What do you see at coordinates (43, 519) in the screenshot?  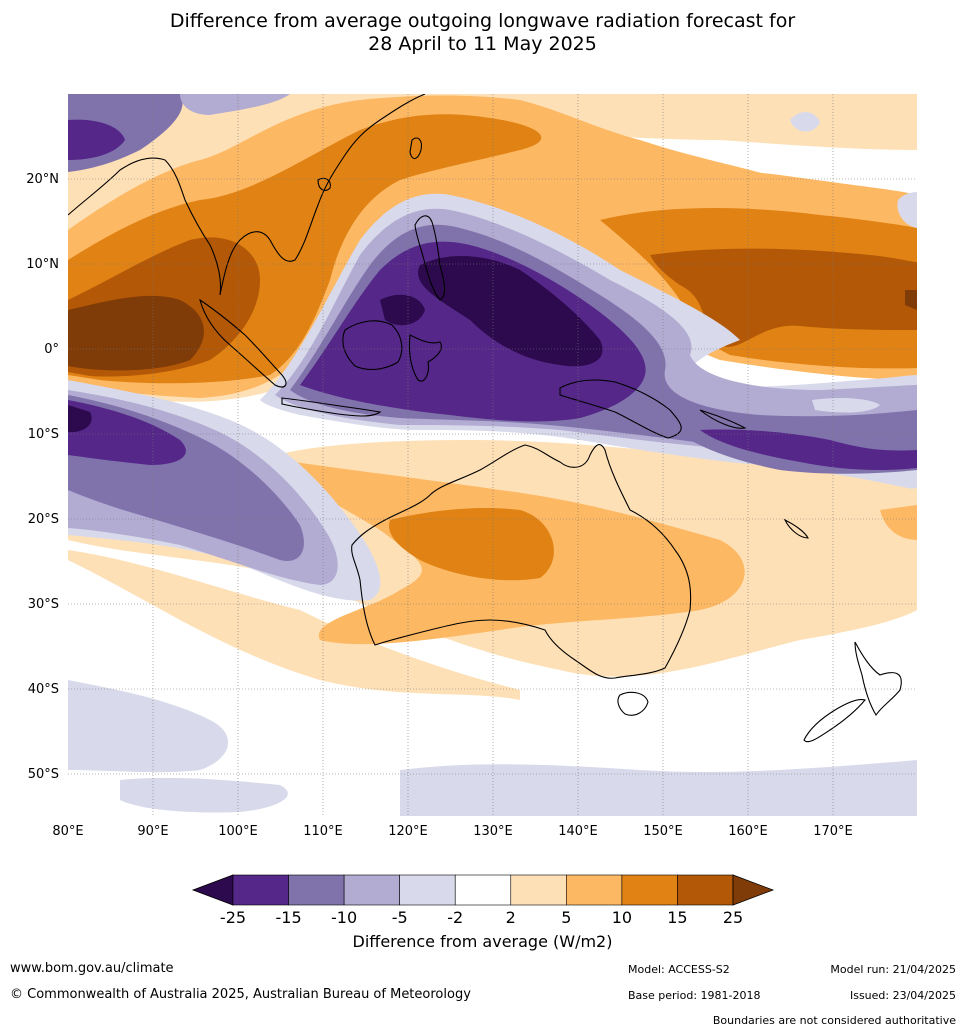 I see `lat-label: 20°S` at bounding box center [43, 519].